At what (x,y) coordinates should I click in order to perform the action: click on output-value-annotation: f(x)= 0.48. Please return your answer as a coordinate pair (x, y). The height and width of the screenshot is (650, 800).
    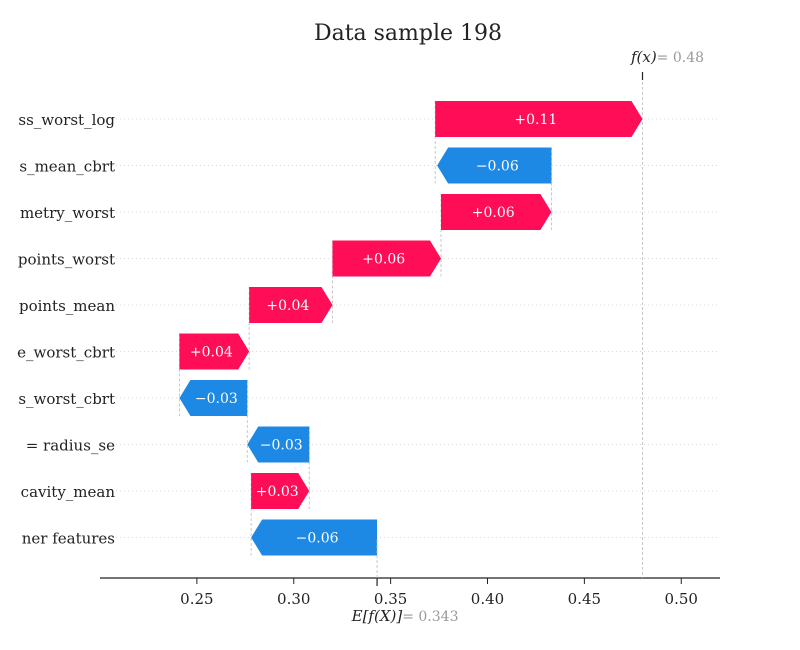
    Looking at the image, I should click on (667, 57).